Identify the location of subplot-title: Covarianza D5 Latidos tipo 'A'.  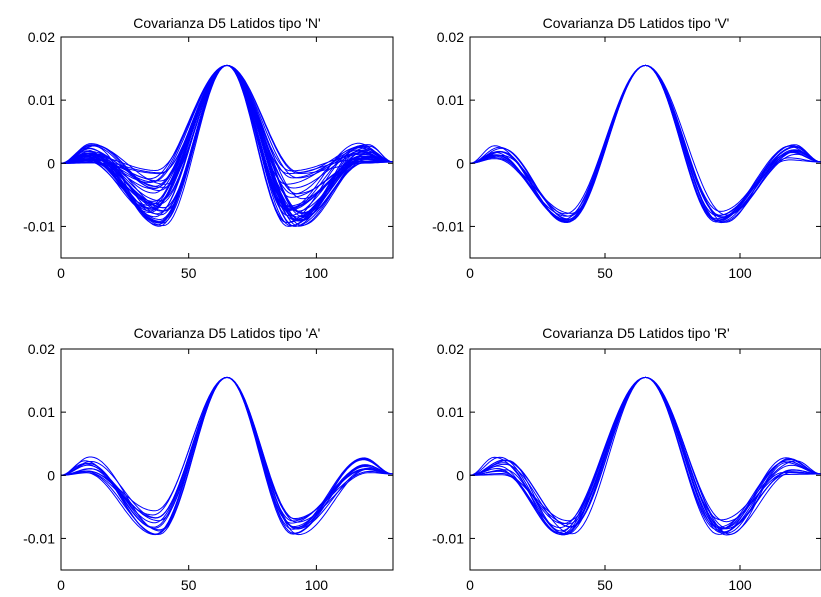
(227, 333).